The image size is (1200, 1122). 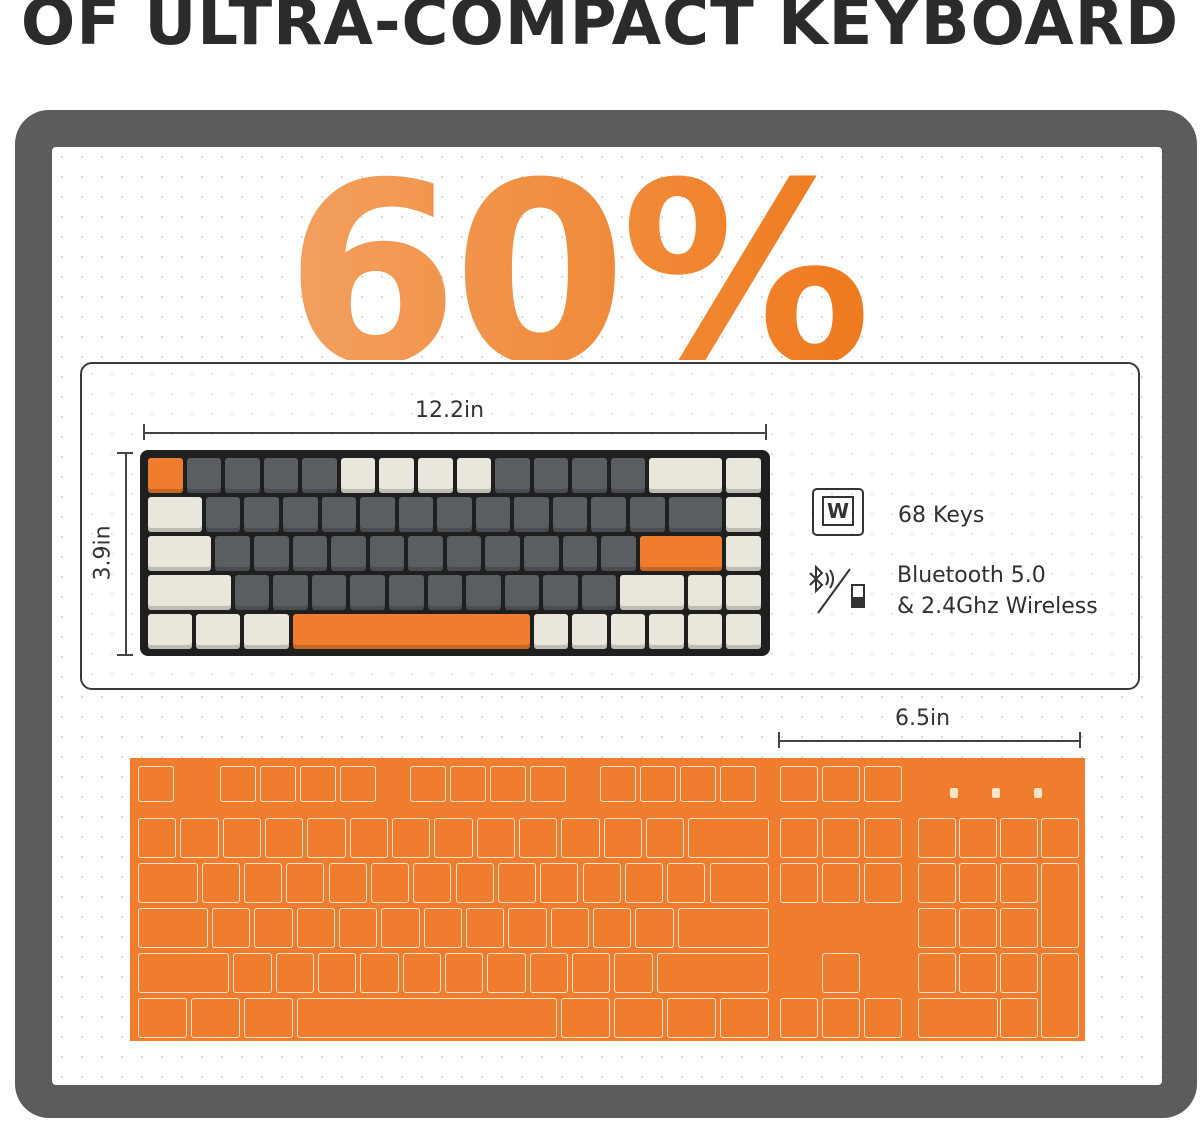 I want to click on difference-dimension-line, so click(x=929, y=741).